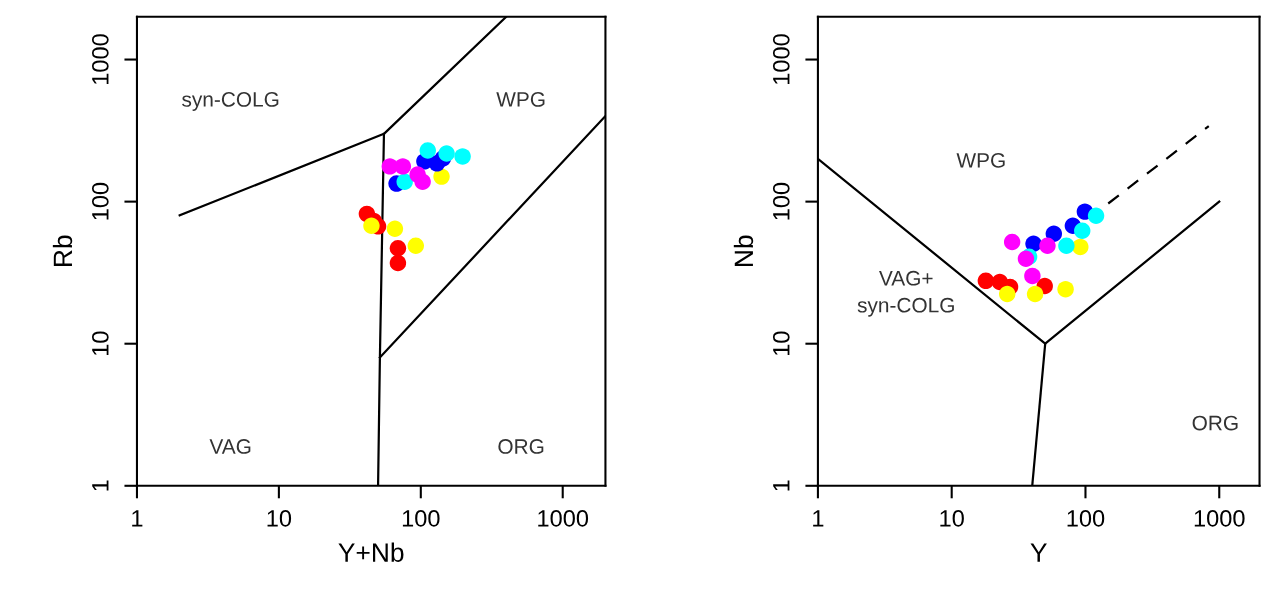  Describe the element at coordinates (1038, 552) in the screenshot. I see `x-axis-title: Y` at that location.